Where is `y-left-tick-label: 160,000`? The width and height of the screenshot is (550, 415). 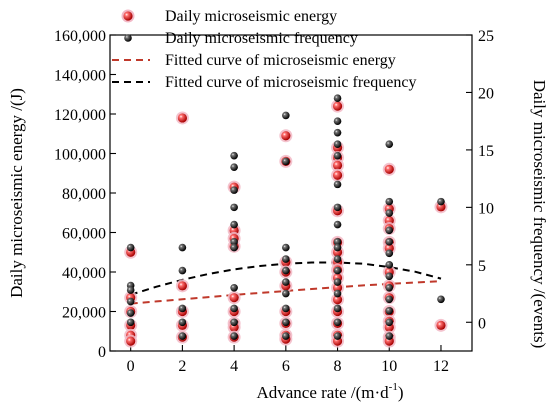 y-left-tick-label: 160,000 is located at coordinates (80, 36).